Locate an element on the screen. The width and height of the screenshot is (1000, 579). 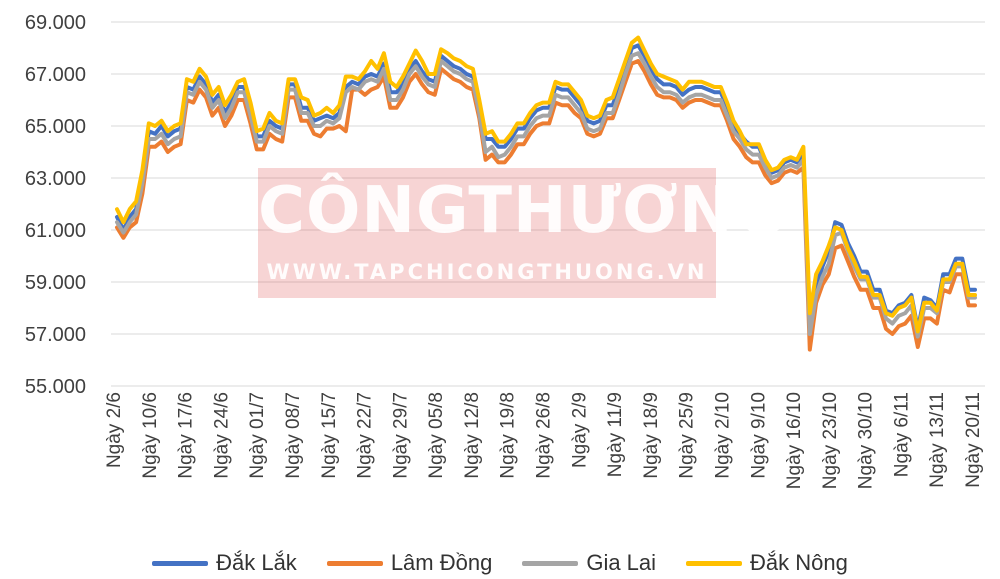
chart-legend: Đắk Lắk Lâm Đồng Gia Lai Đắk Nông is located at coordinates (500, 563).